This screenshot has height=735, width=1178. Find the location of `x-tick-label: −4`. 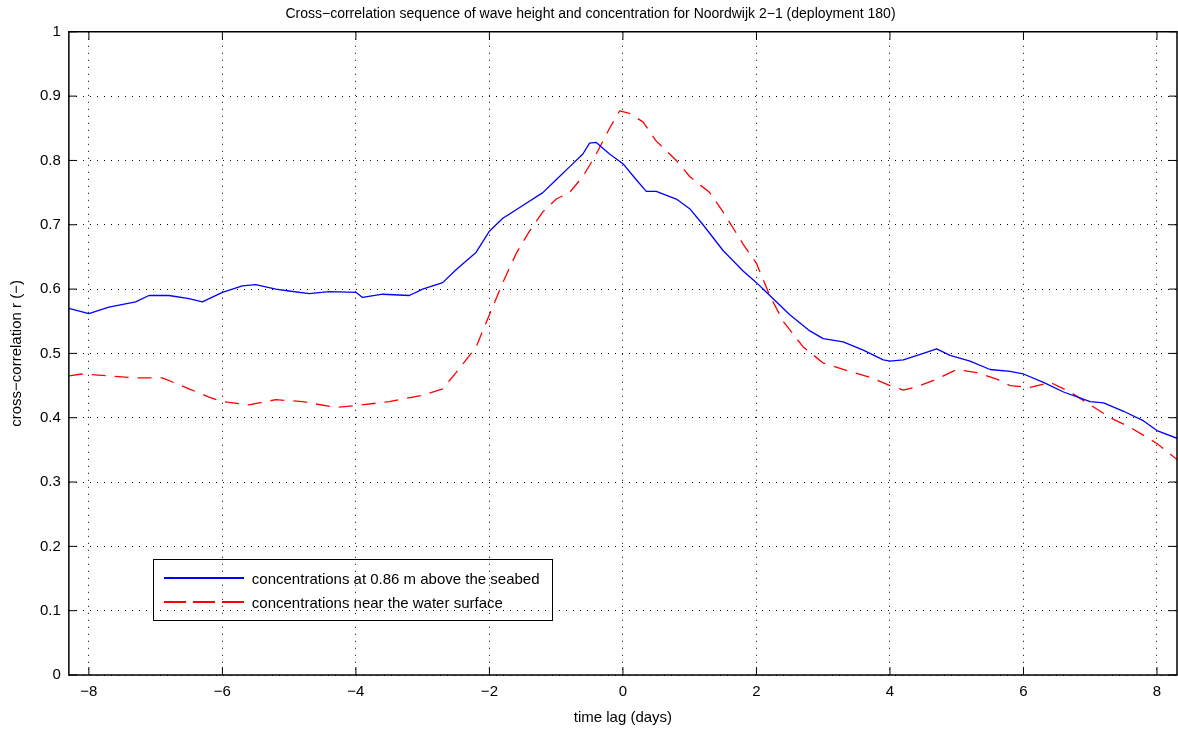

x-tick-label: −4 is located at coordinates (356, 691).